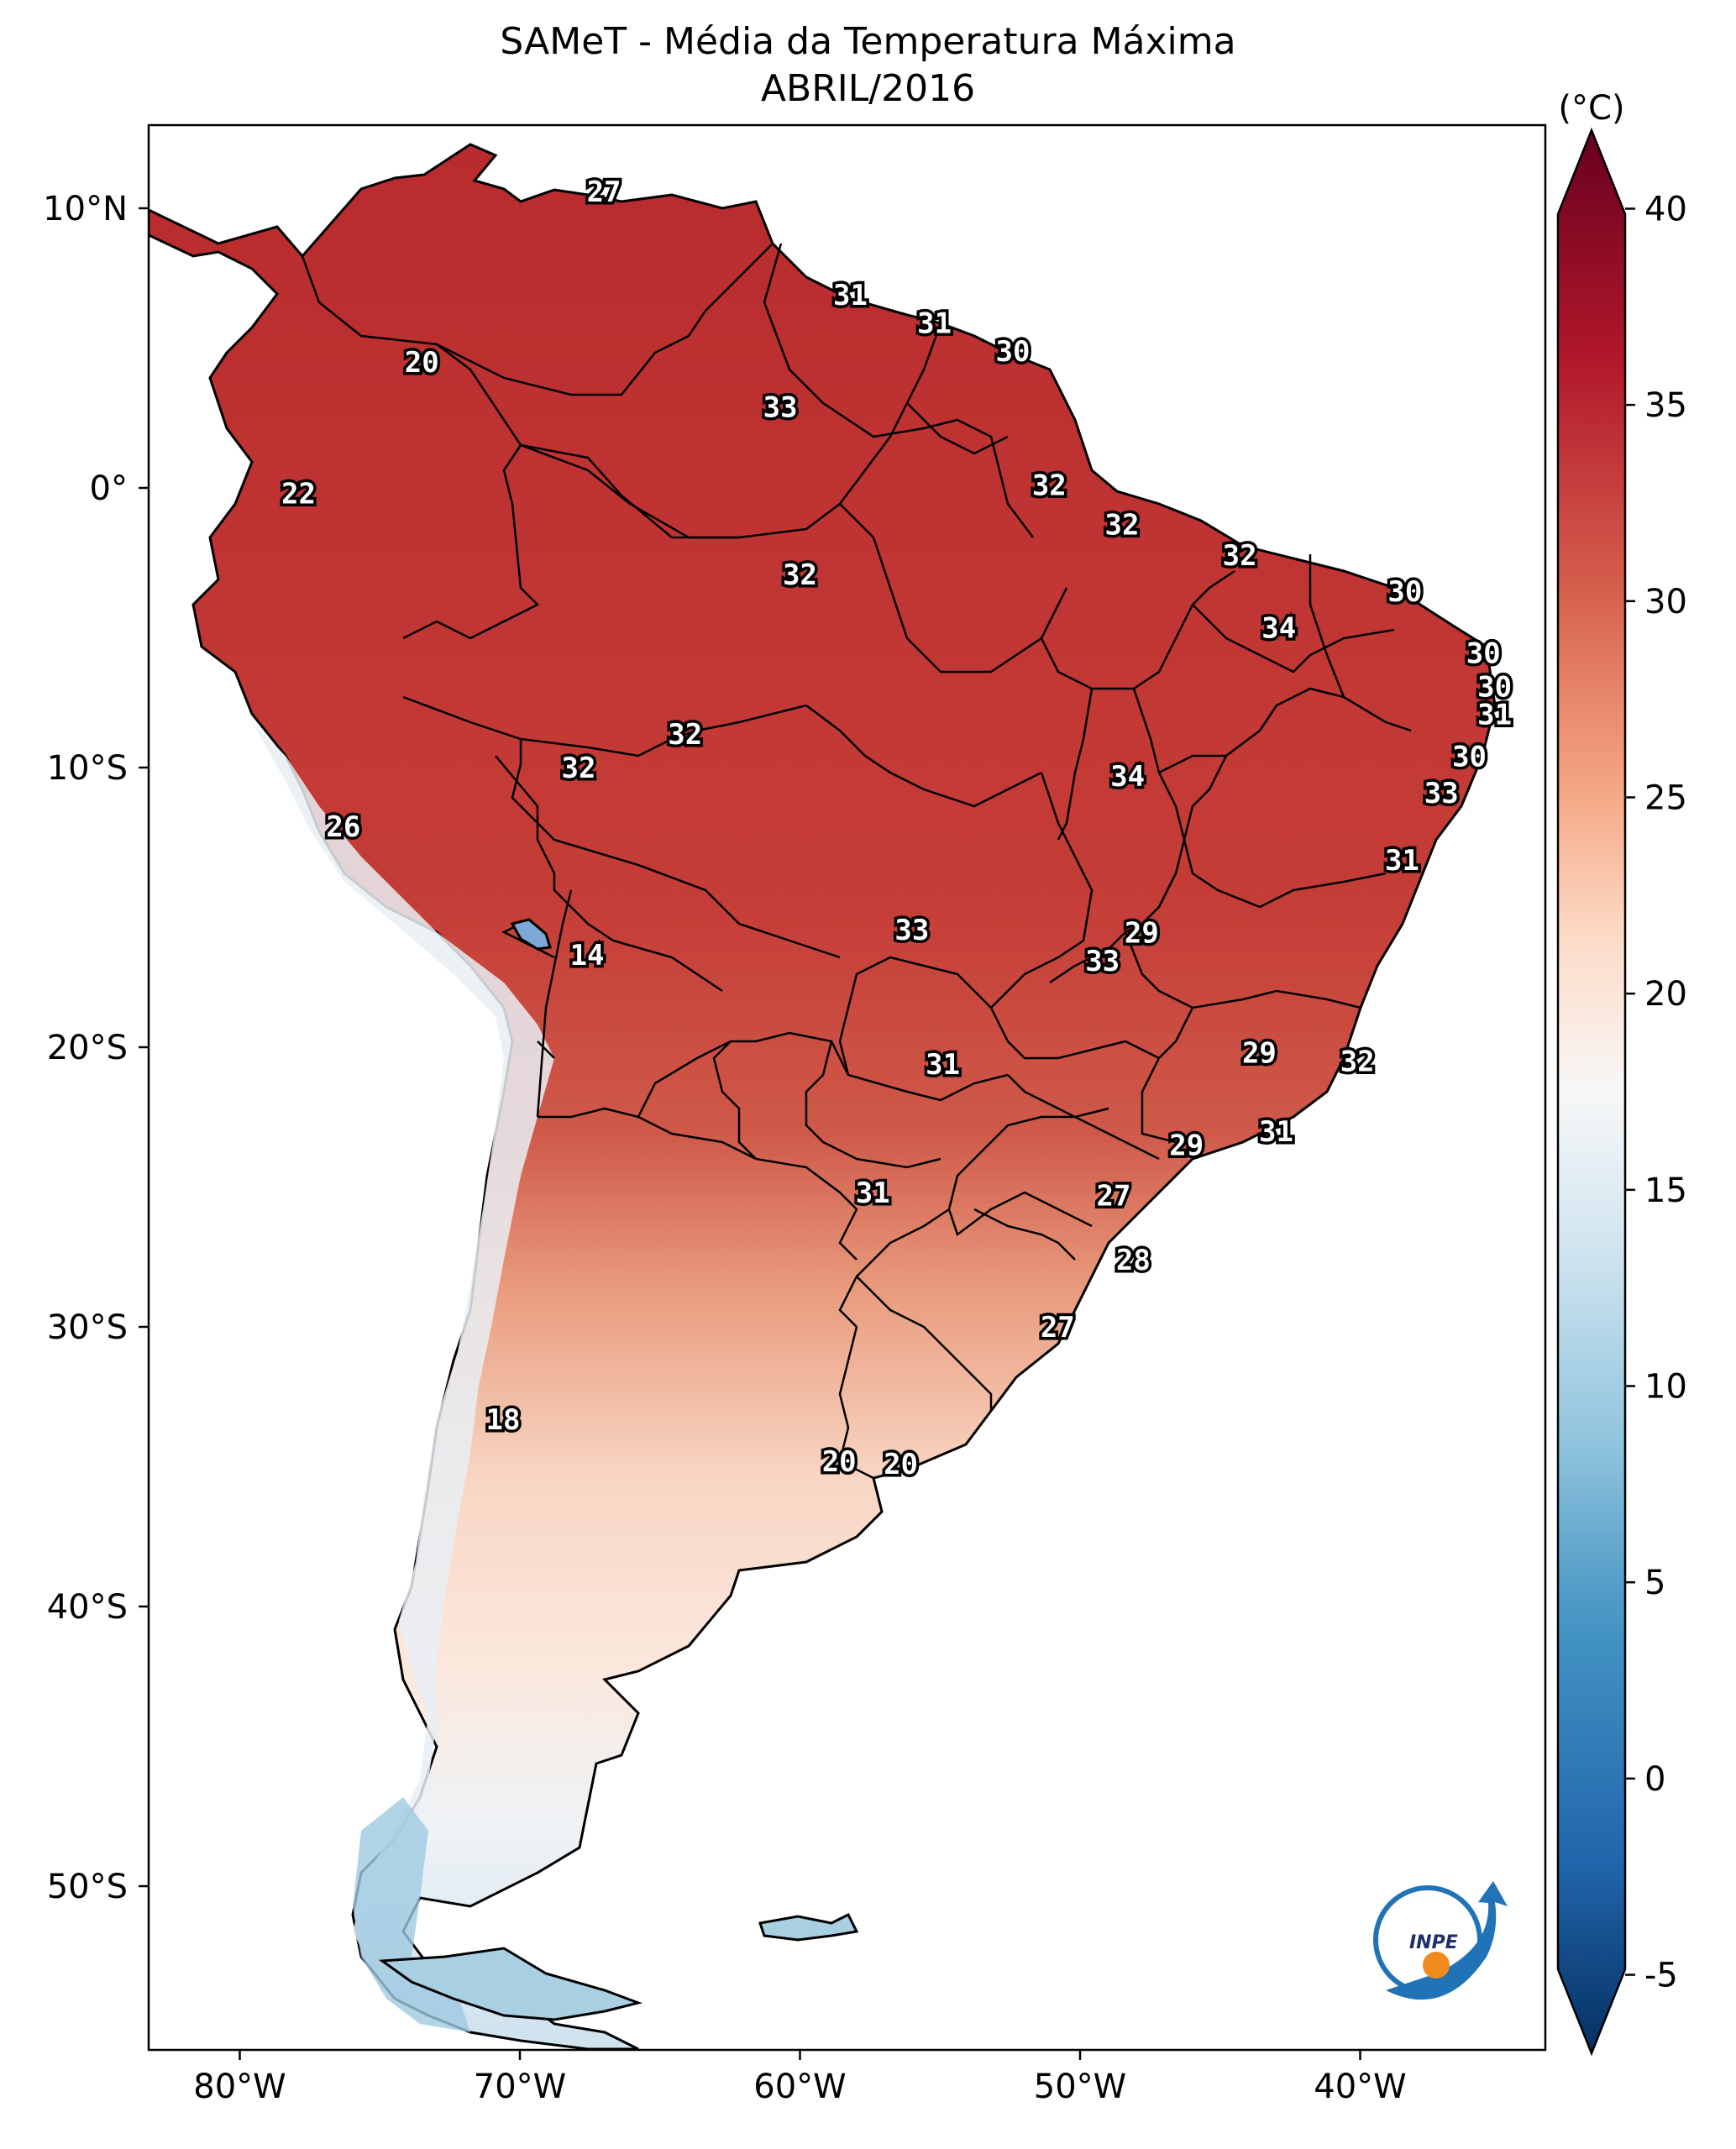 The height and width of the screenshot is (2149, 1736). Describe the element at coordinates (1591, 1092) in the screenshot. I see `colorbar-body` at that location.